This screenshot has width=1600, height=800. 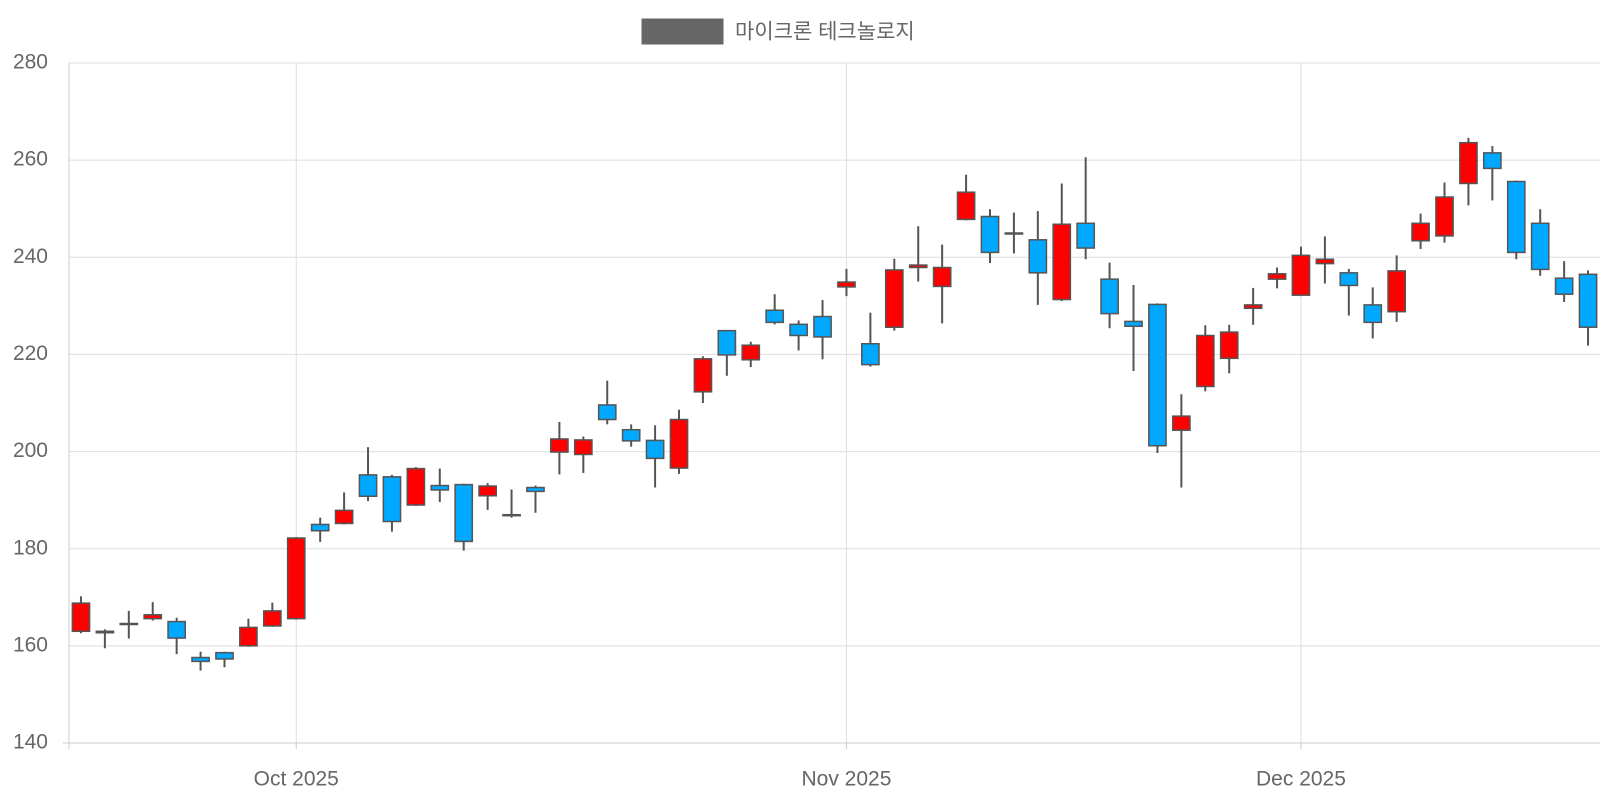 I want to click on y-tick-label: 260, so click(x=30, y=159).